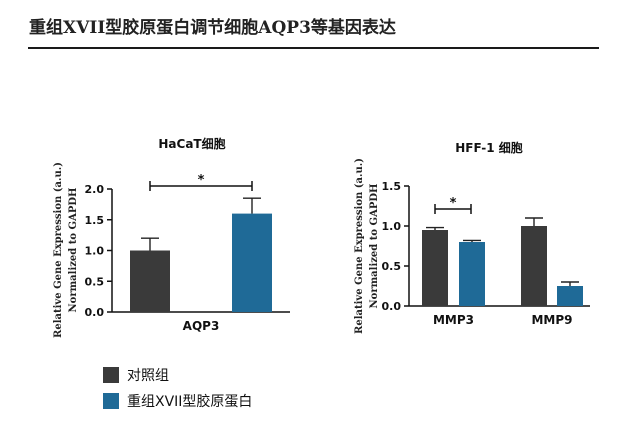 This screenshot has height=436, width=637. What do you see at coordinates (313, 48) in the screenshot?
I see `title-divider` at bounding box center [313, 48].